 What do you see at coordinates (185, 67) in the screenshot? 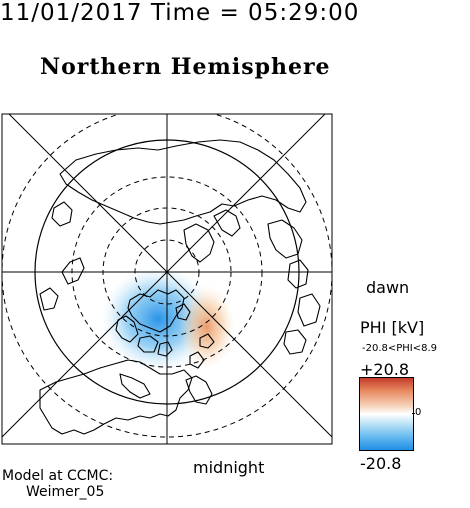
I see `hemisphere-title: Northern Hemisphere` at bounding box center [185, 67].